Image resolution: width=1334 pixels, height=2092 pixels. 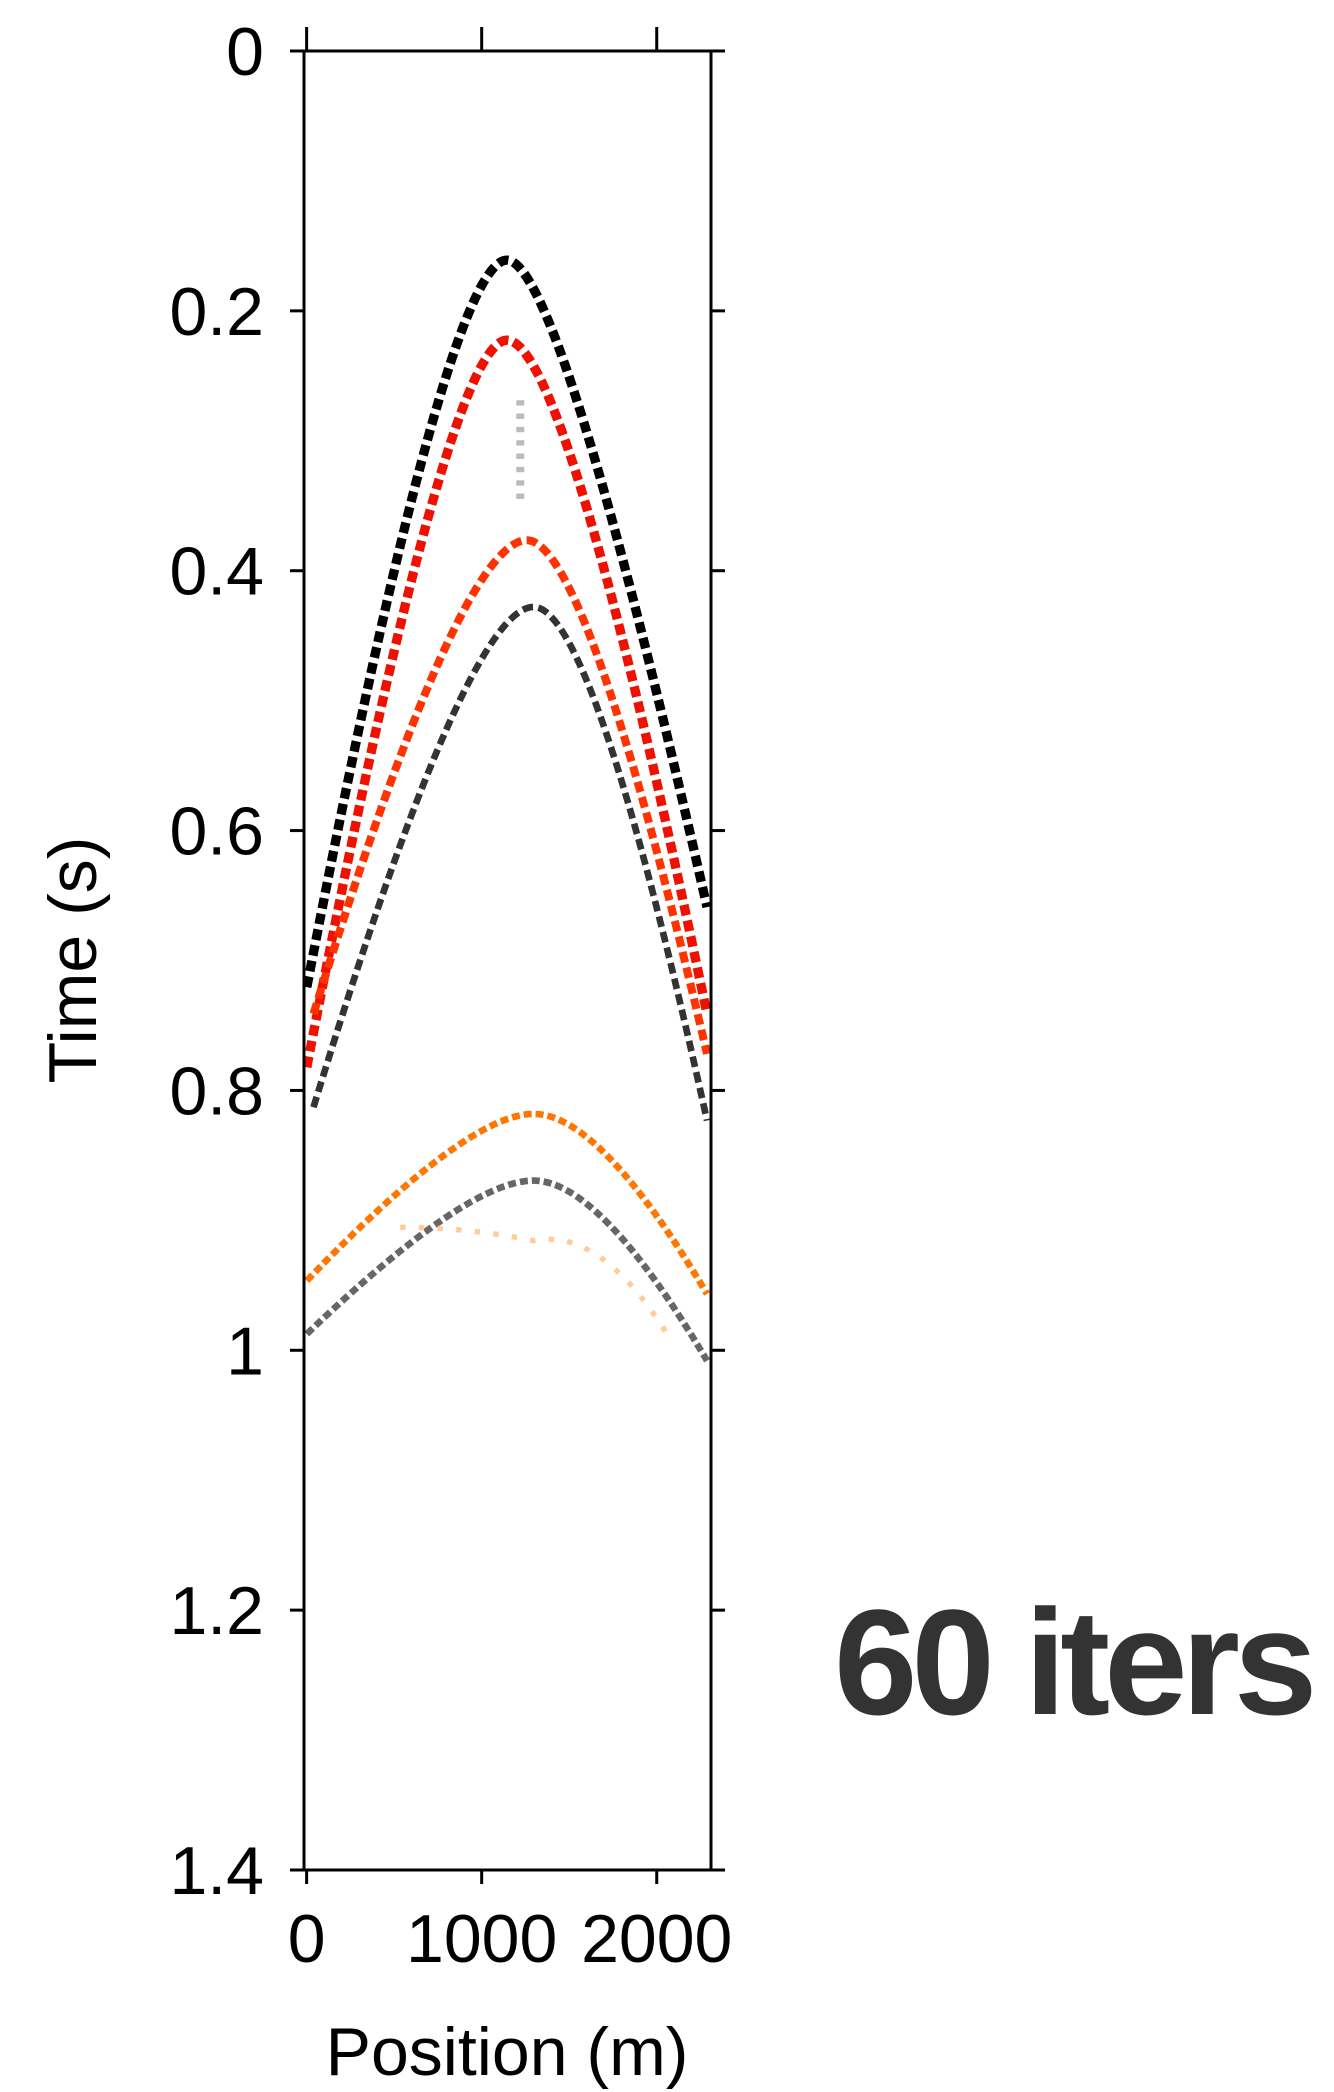 What do you see at coordinates (216, 572) in the screenshot?
I see `y-tick-label: 0.4` at bounding box center [216, 572].